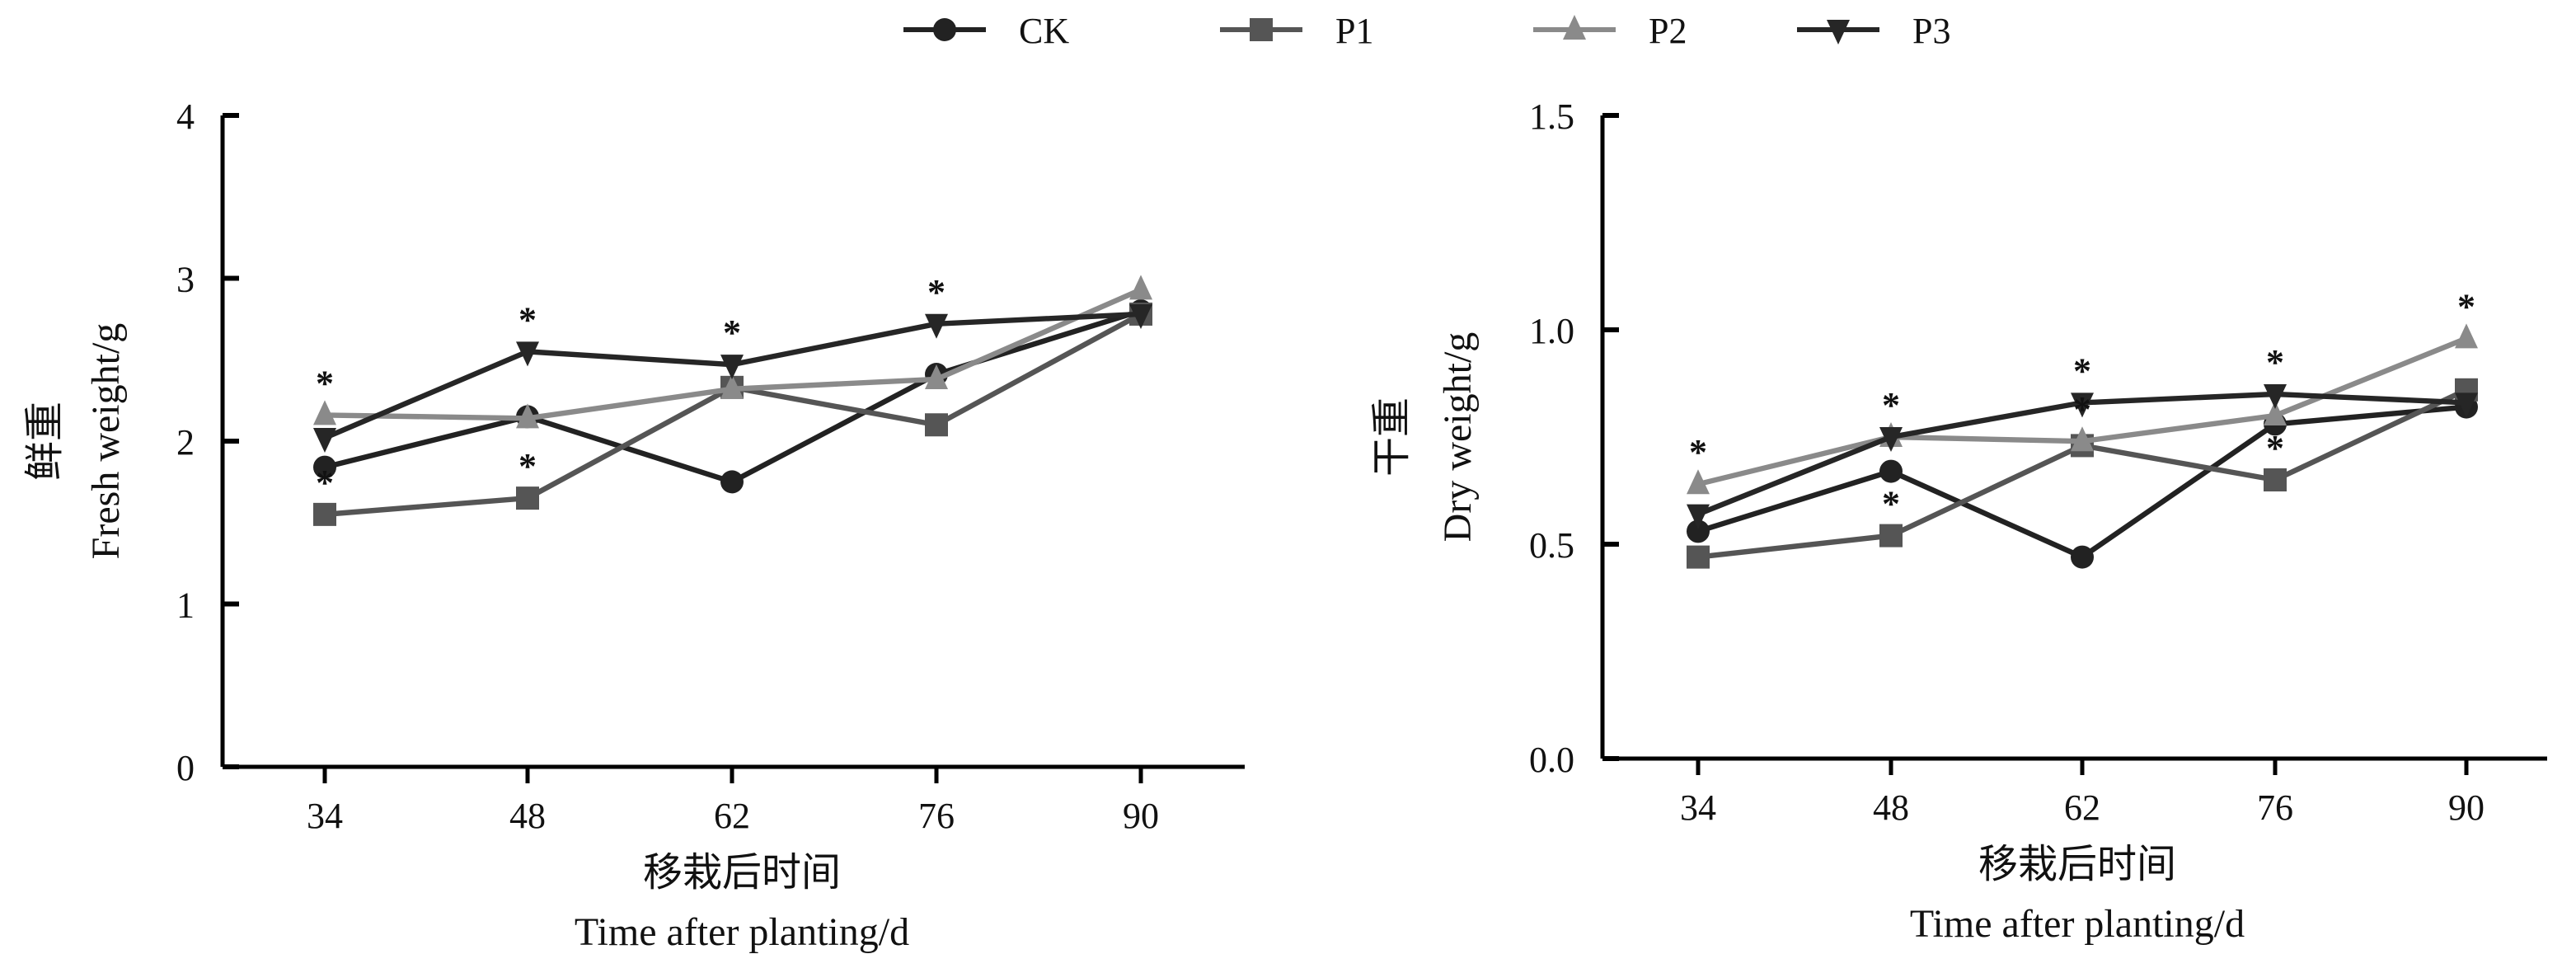 The image size is (2576, 954). I want to click on legend-item-p3: P3, so click(1873, 31).